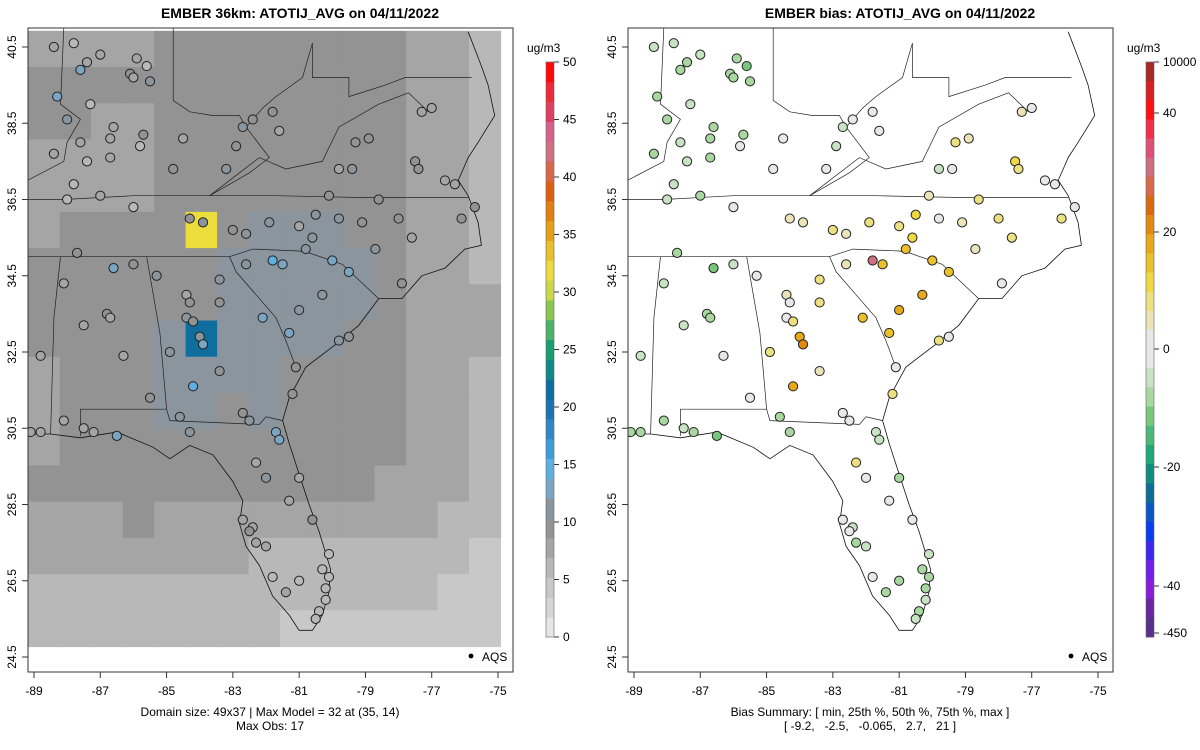 This screenshot has width=1200, height=750. Describe the element at coordinates (1175, 633) in the screenshot. I see `colorbar-tick-label: -450` at that location.